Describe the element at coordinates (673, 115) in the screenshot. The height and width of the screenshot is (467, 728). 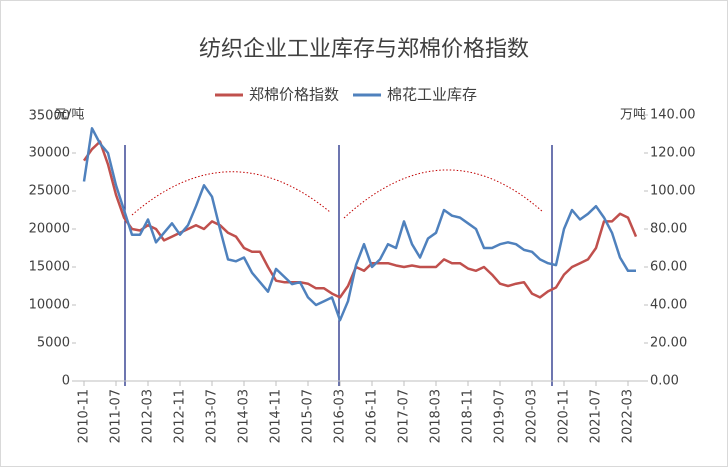
I see `y2-tick-label: 140.00` at that location.